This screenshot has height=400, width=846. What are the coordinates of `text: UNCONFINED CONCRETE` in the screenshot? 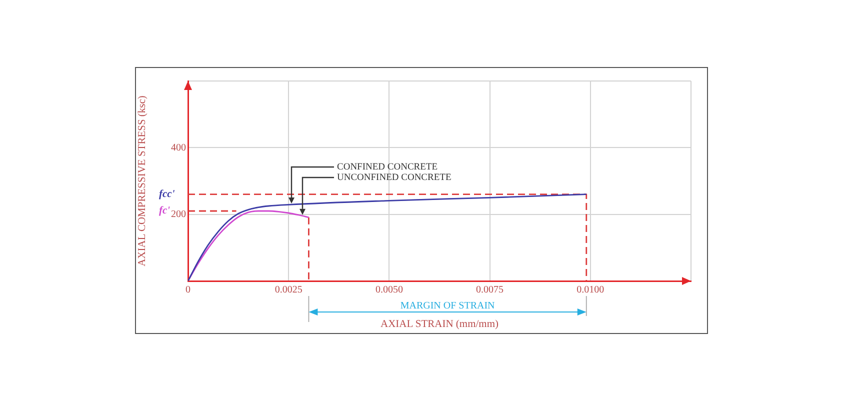 It's located at (394, 178).